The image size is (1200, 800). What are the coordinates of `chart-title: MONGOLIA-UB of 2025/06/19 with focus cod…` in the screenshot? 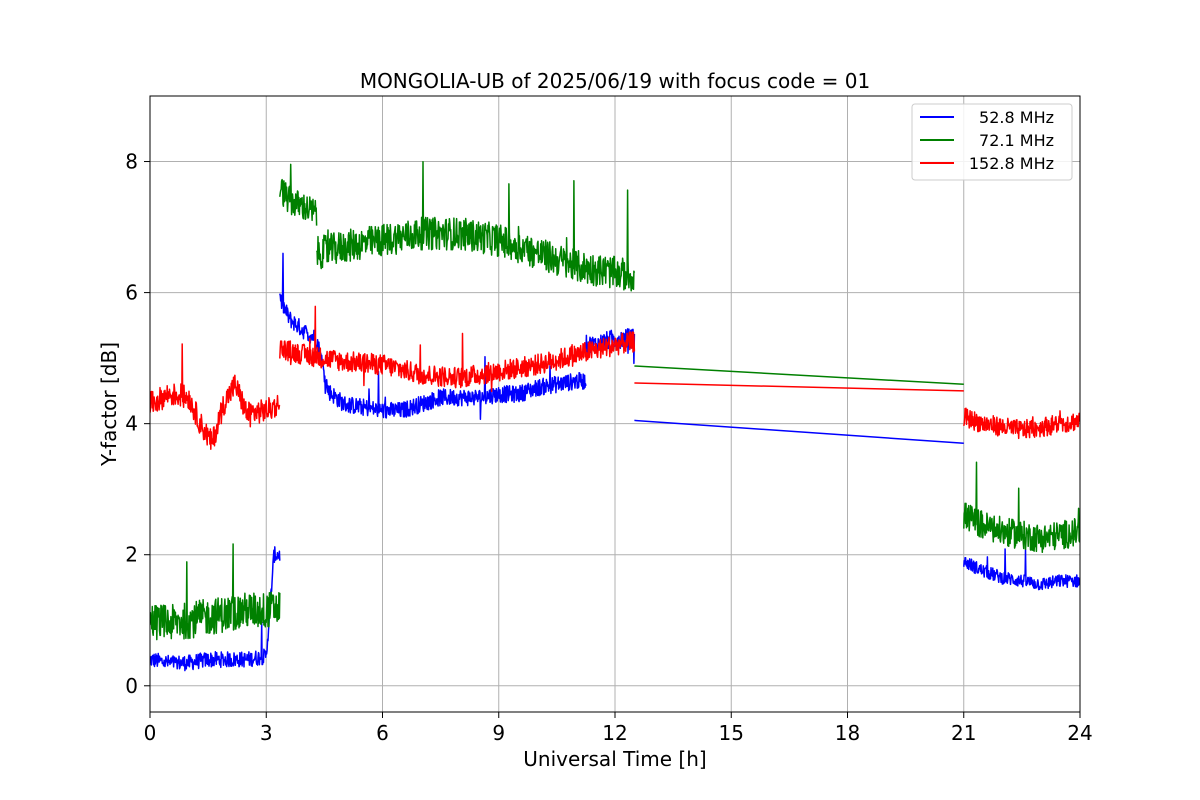 It's located at (615, 81).